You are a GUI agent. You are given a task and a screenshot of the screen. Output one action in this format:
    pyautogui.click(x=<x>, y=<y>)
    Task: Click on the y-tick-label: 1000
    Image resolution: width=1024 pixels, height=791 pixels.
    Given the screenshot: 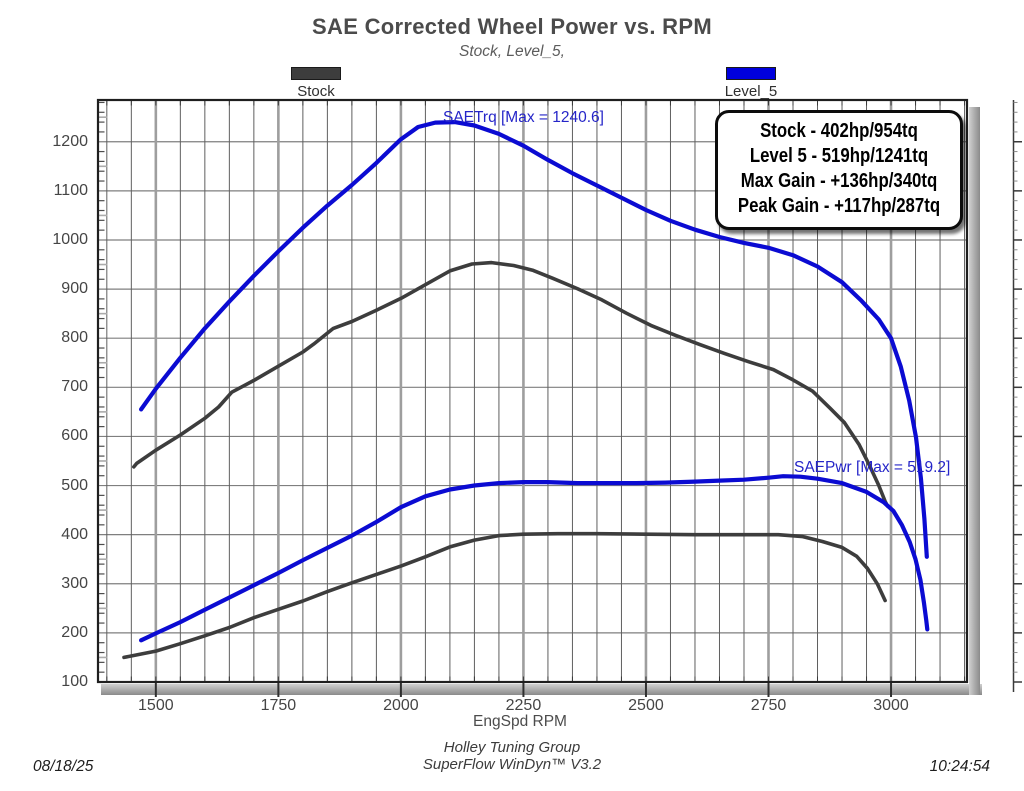 What is the action you would take?
    pyautogui.click(x=70, y=239)
    